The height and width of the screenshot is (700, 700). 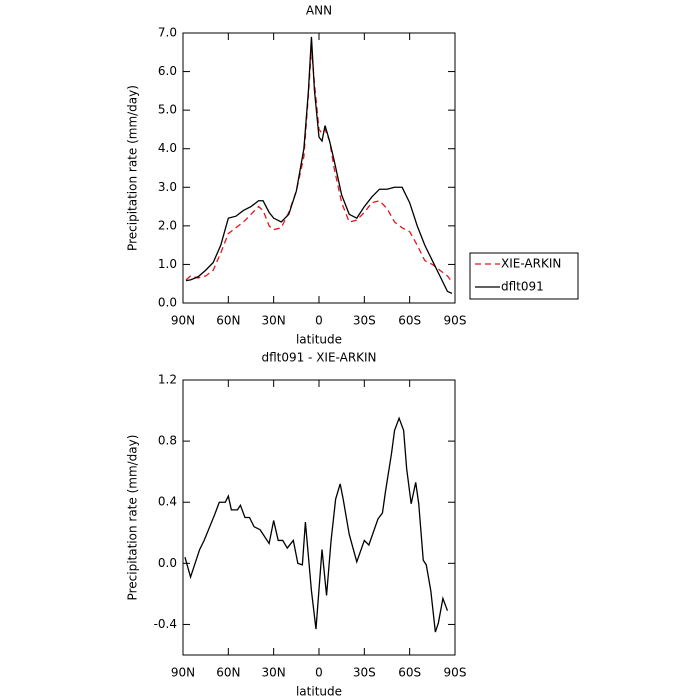 What do you see at coordinates (167, 110) in the screenshot?
I see `y-tick-label: 5.0` at bounding box center [167, 110].